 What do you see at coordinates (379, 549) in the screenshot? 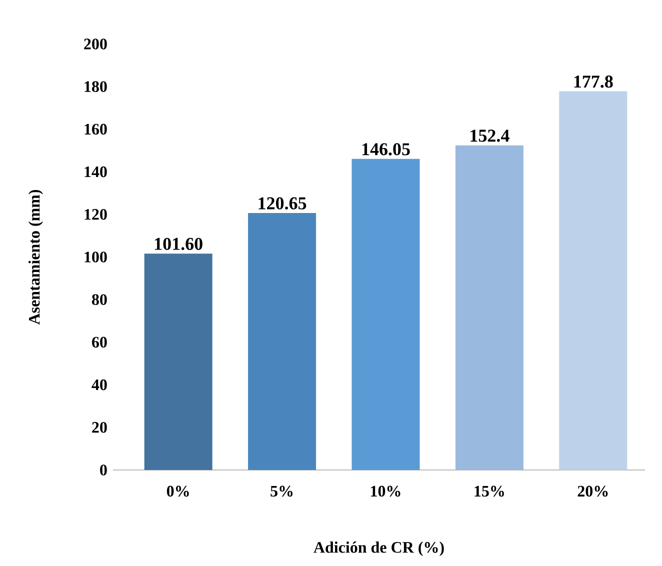
I see `x-axis-title: Adición de CR (%)` at bounding box center [379, 549].